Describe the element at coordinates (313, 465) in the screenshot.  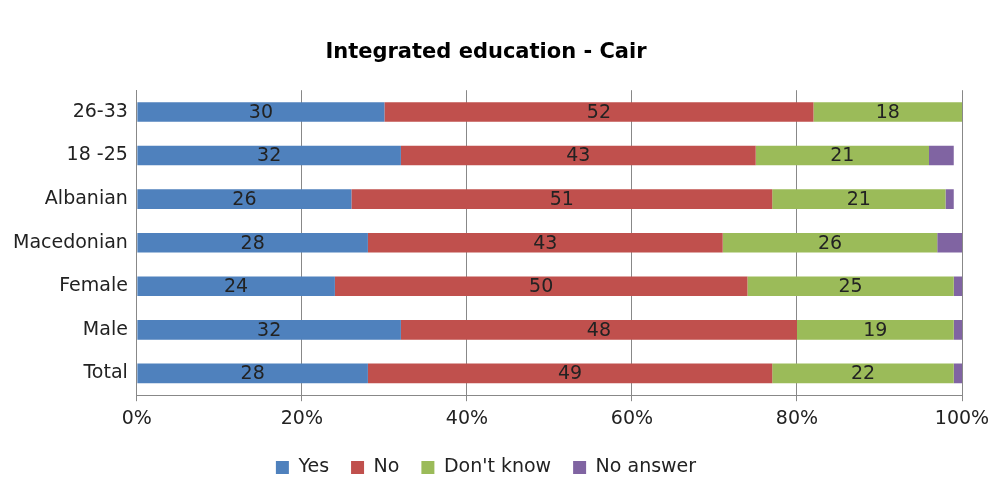
I see `legend-label: Yes` at that location.